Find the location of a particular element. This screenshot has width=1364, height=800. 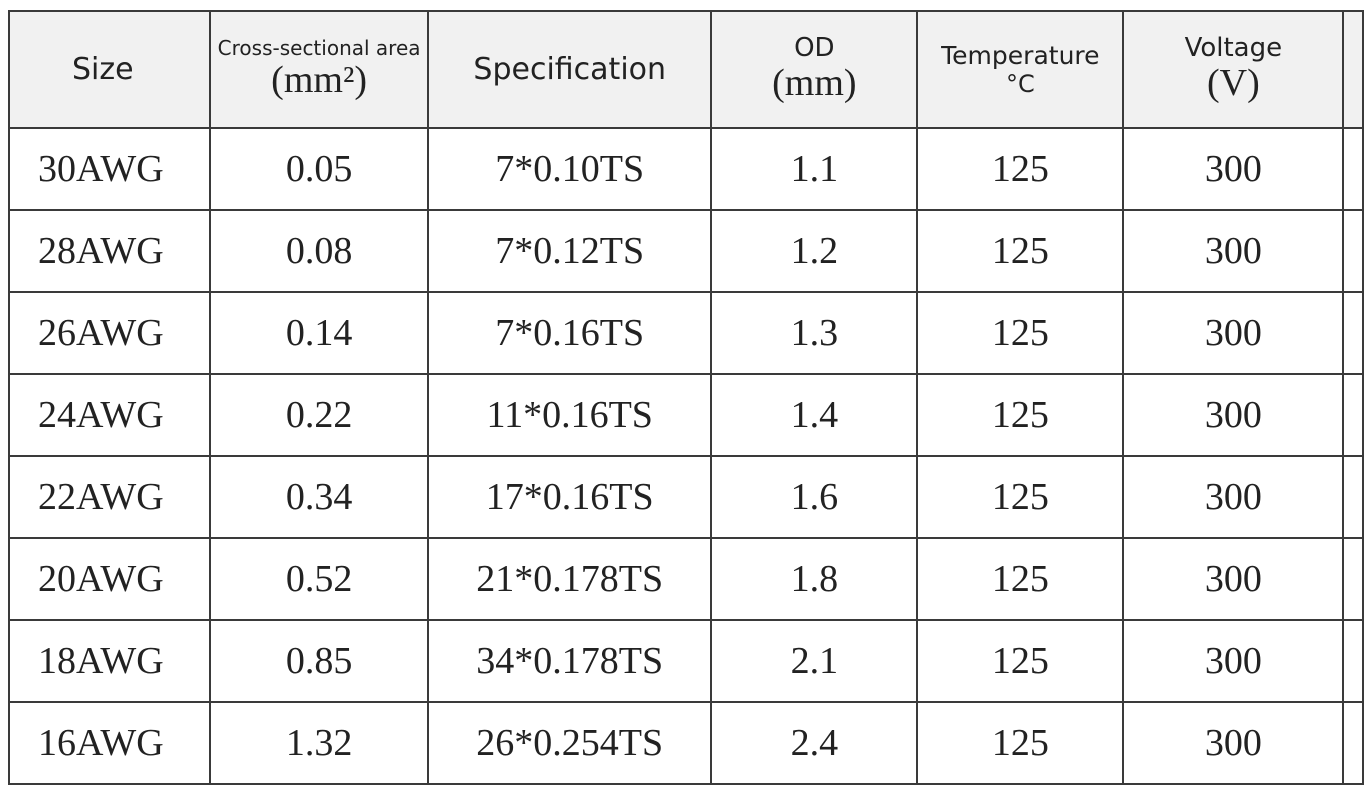

table-row: 16AWG 1.32 26*0.254TS 2.4 125 300 is located at coordinates (685, 743).